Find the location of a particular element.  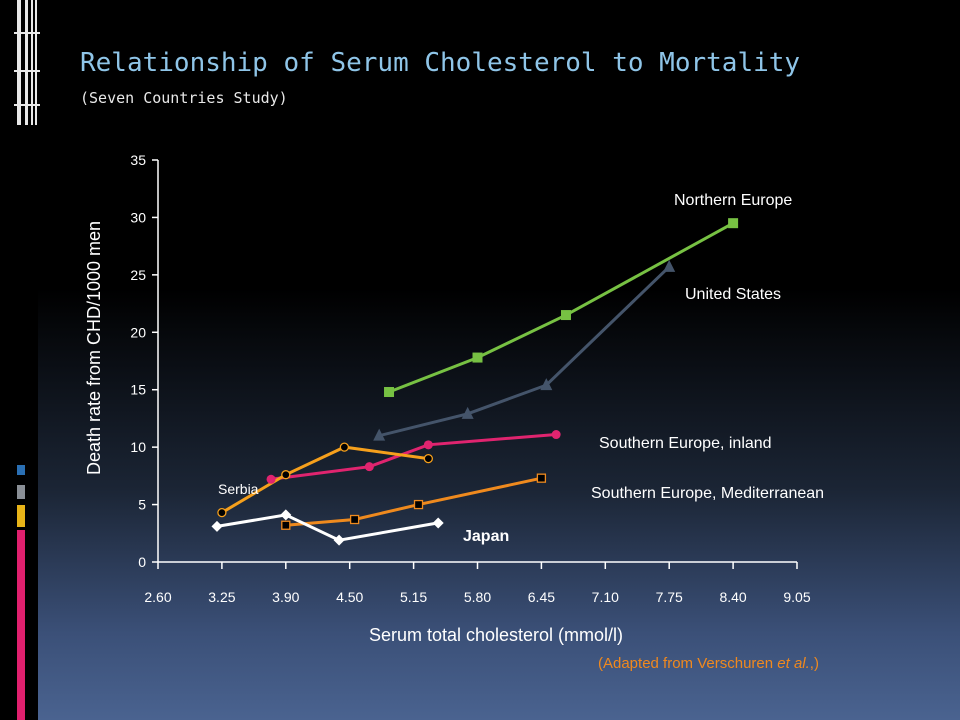

decor-stripe-blue is located at coordinates (21, 470).